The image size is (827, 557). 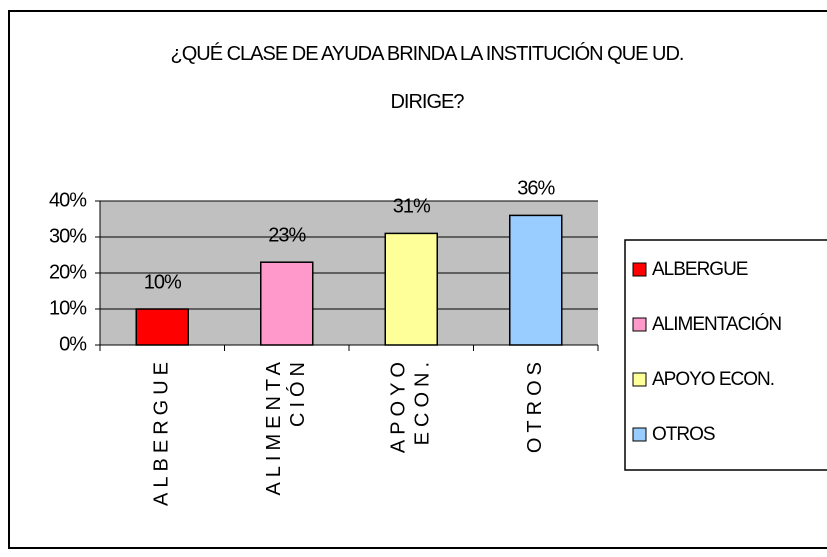 I want to click on legend-label: ALIMENTACIÓN, so click(x=716, y=324).